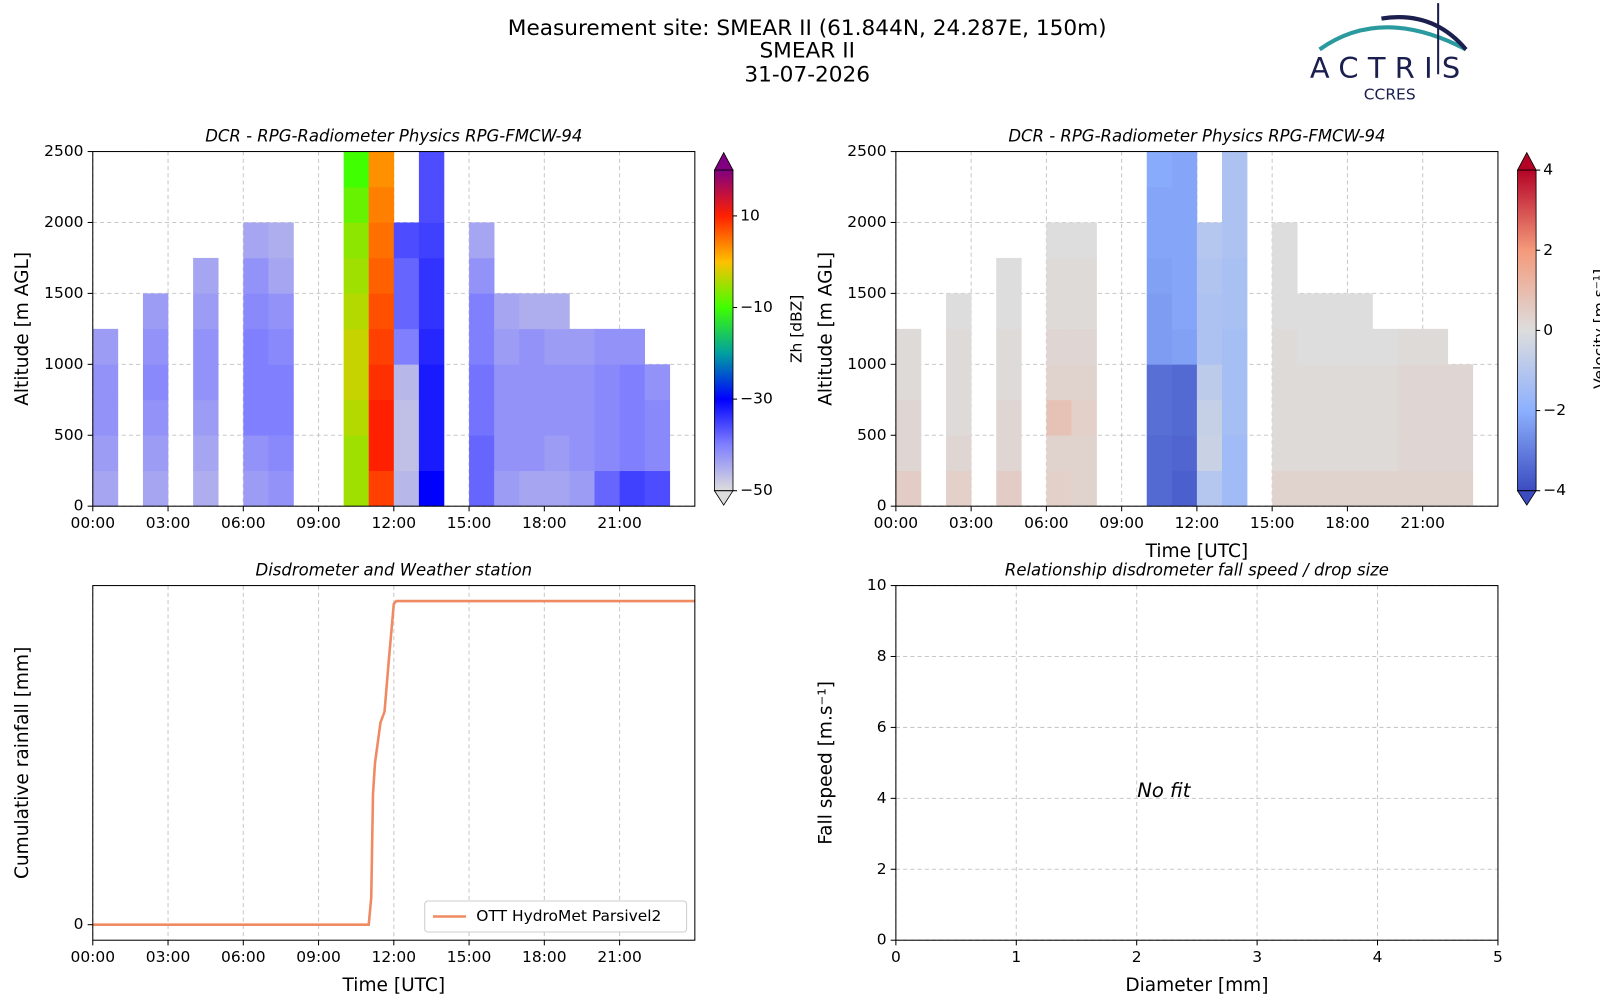  What do you see at coordinates (1137, 957) in the screenshot?
I see `x-tick-label: 2` at bounding box center [1137, 957].